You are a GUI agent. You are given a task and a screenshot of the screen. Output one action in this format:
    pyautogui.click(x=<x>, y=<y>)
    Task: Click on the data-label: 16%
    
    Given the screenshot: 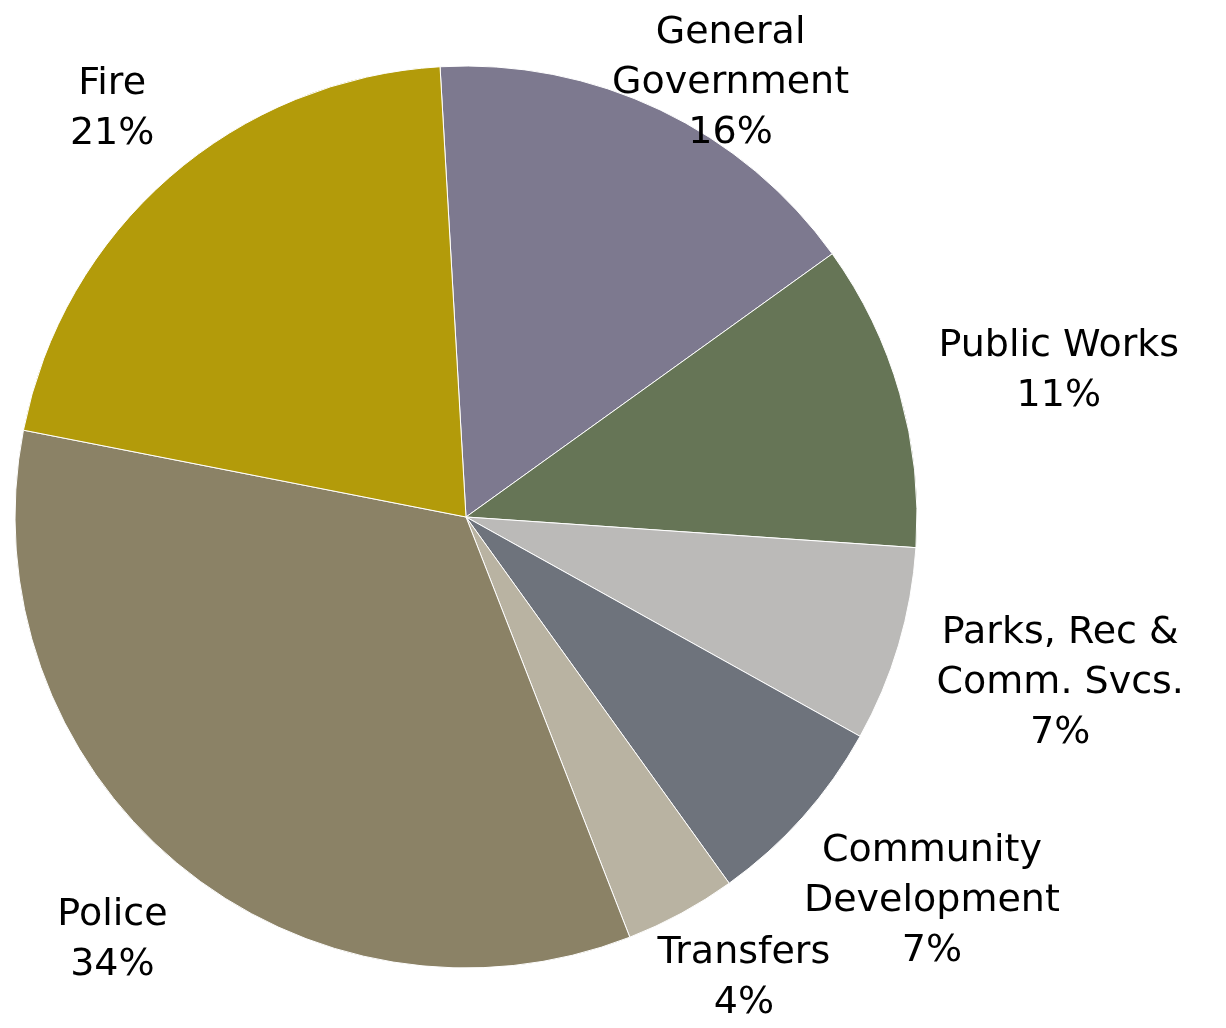 What is the action you would take?
    pyautogui.click(x=730, y=130)
    